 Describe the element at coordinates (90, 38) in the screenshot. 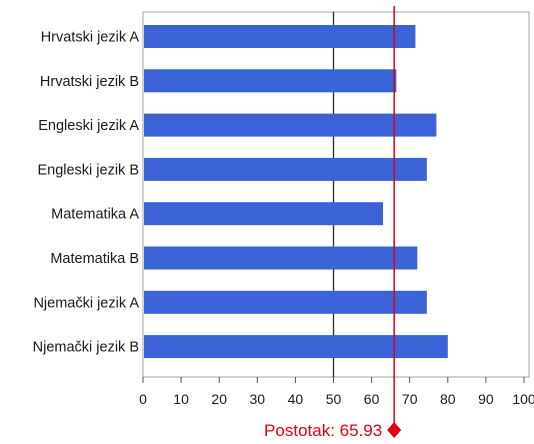

I see `category-label: Hrvatski jezik A` at that location.